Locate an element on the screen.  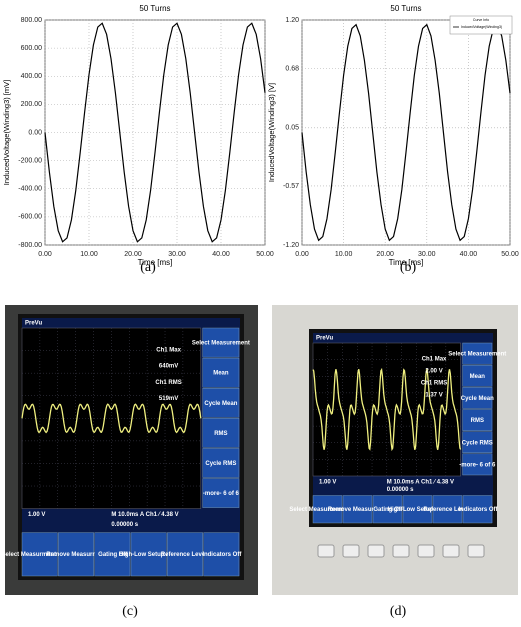
scope-readout: 1.37 V is located at coordinates (433, 395).